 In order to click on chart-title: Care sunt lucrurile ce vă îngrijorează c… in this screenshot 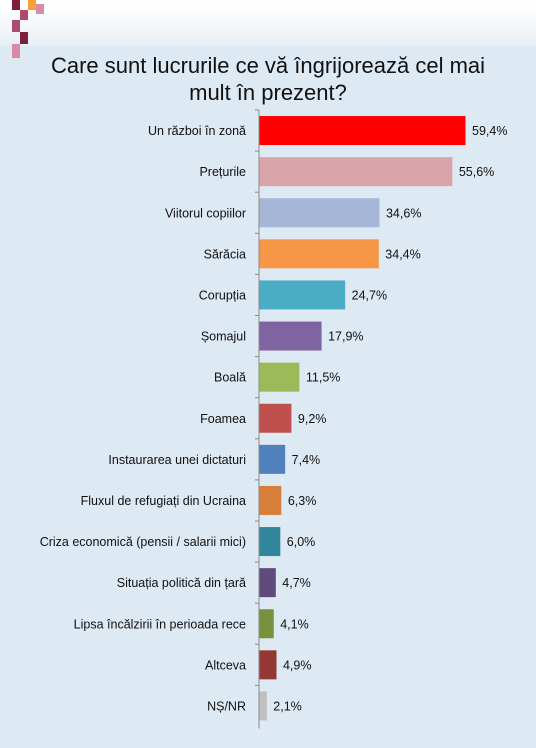, I will do `click(268, 79)`.